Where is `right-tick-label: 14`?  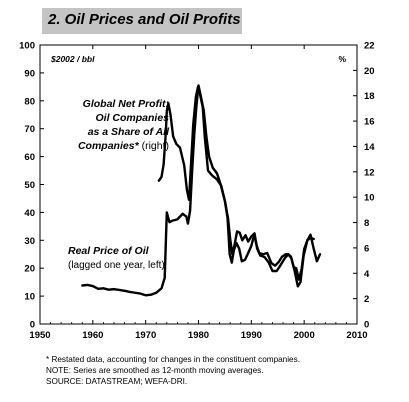 right-tick-label: 14 is located at coordinates (369, 147).